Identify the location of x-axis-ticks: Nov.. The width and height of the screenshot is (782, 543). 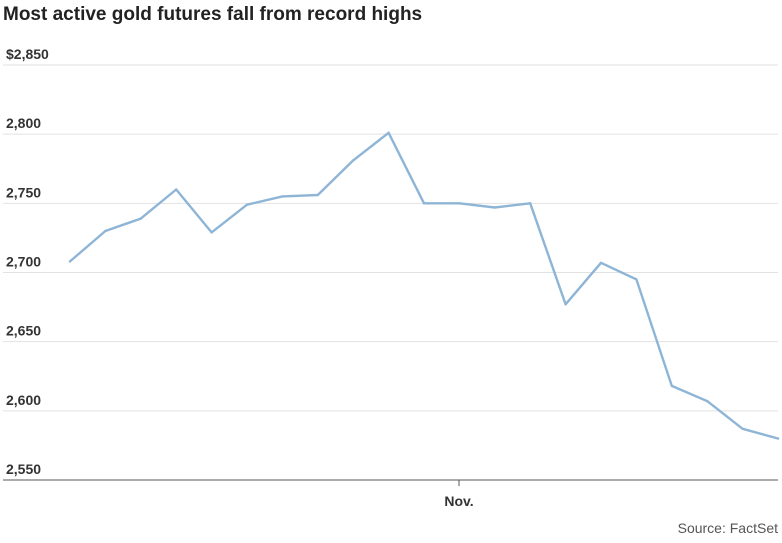
(459, 494).